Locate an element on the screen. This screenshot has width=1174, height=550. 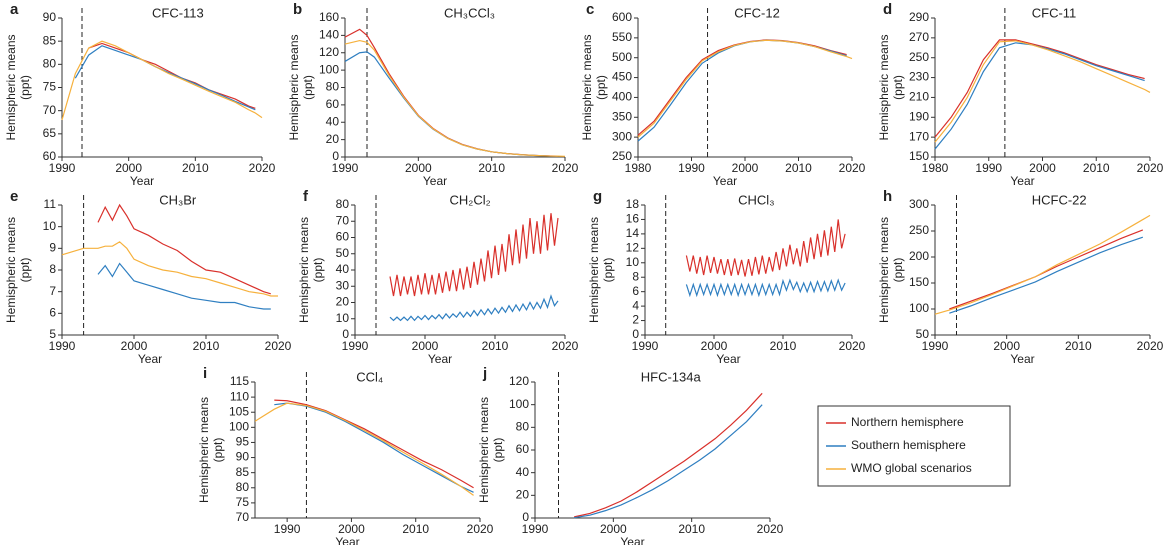
y-tick-label: 550 is located at coordinates (622, 37).